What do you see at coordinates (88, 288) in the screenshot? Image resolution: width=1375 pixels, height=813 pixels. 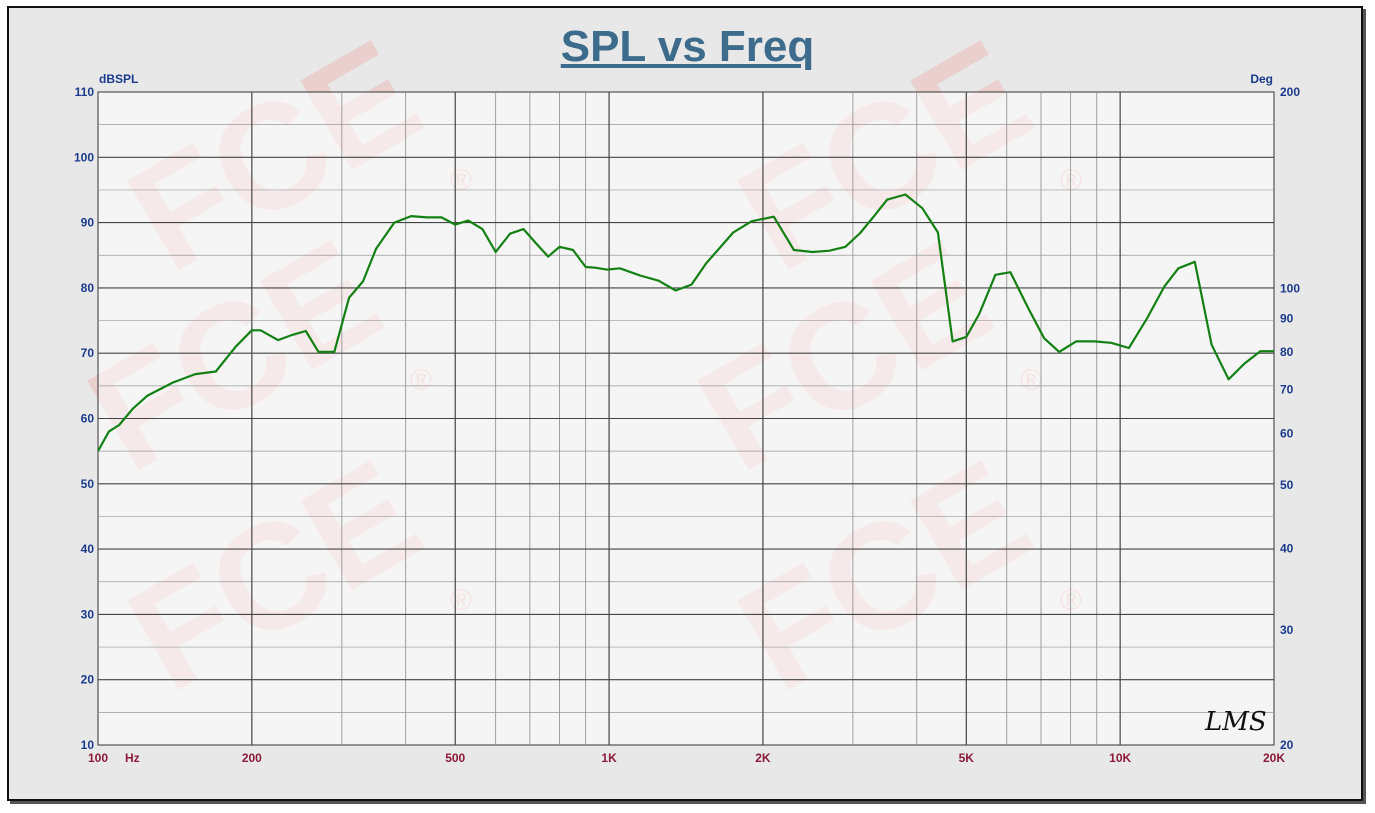 I see `y-tick-label: 80` at bounding box center [88, 288].